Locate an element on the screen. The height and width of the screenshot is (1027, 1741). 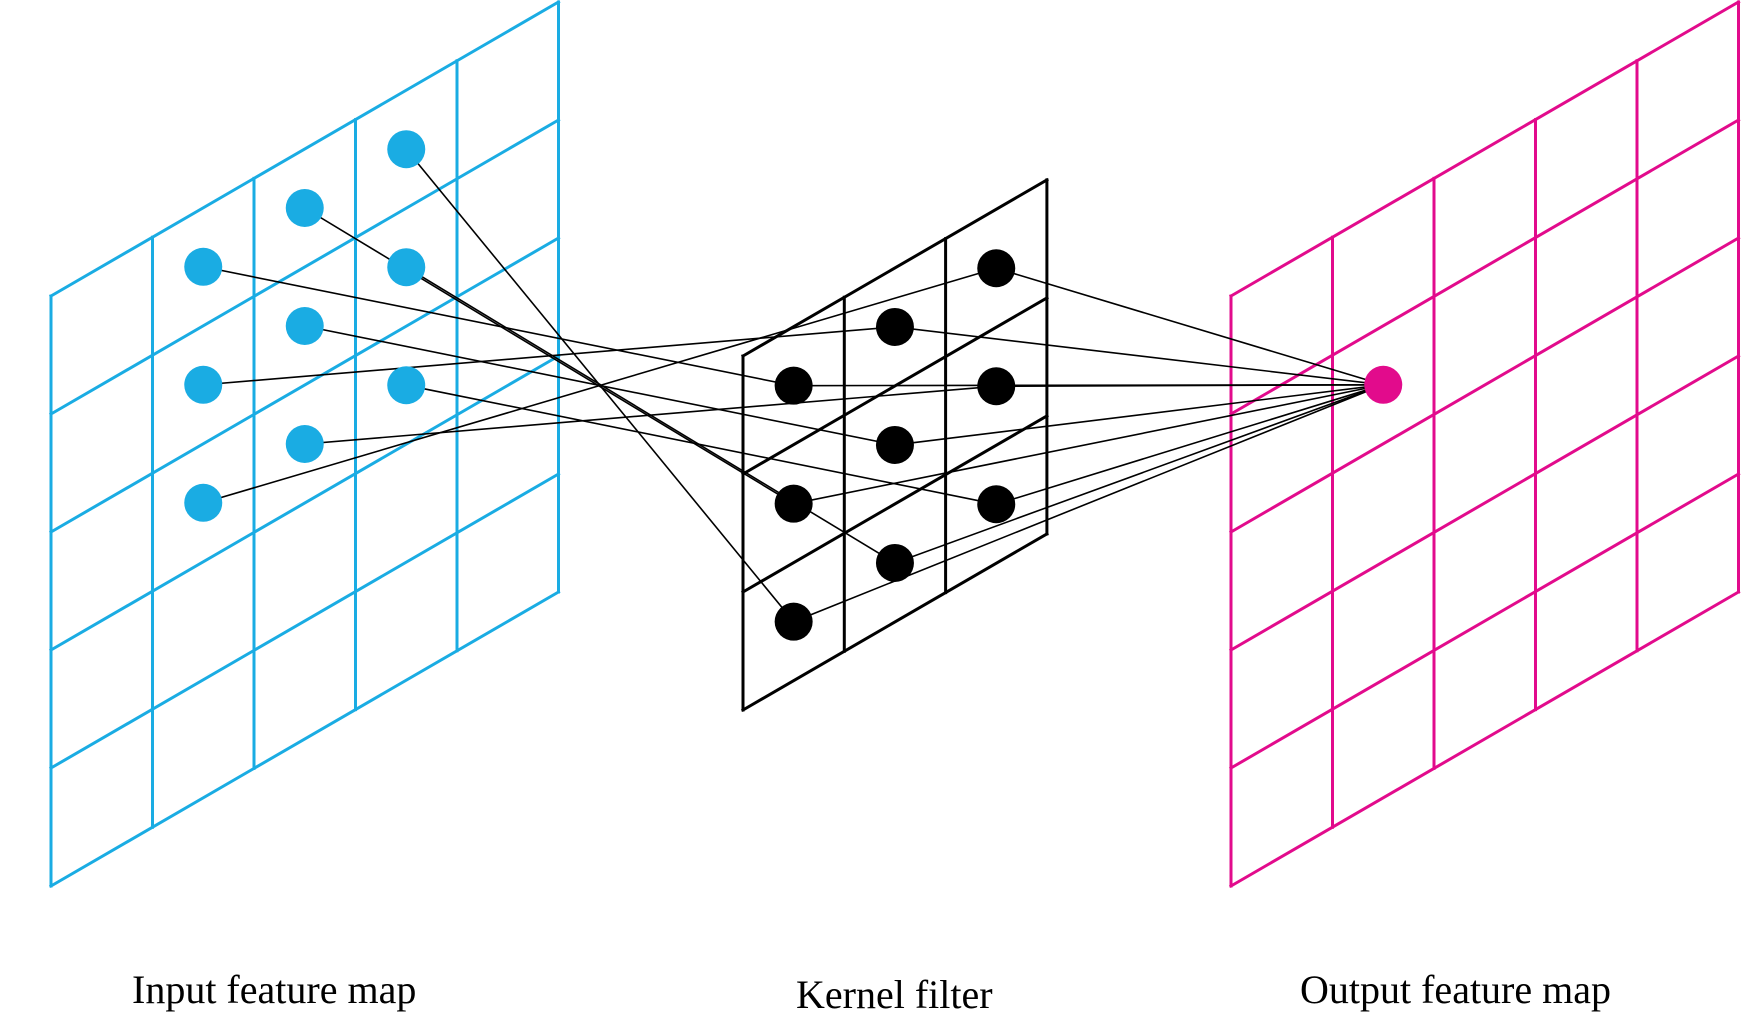
kernel-filter-caption: Kernel filter is located at coordinates (894, 994).